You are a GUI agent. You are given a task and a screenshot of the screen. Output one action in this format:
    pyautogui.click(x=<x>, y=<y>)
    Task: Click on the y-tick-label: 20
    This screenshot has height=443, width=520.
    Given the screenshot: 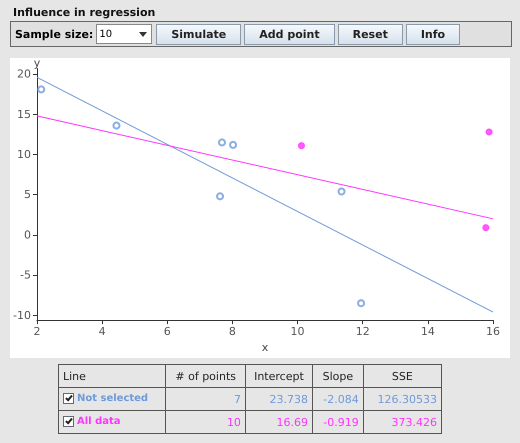 What is the action you would take?
    pyautogui.click(x=23, y=74)
    